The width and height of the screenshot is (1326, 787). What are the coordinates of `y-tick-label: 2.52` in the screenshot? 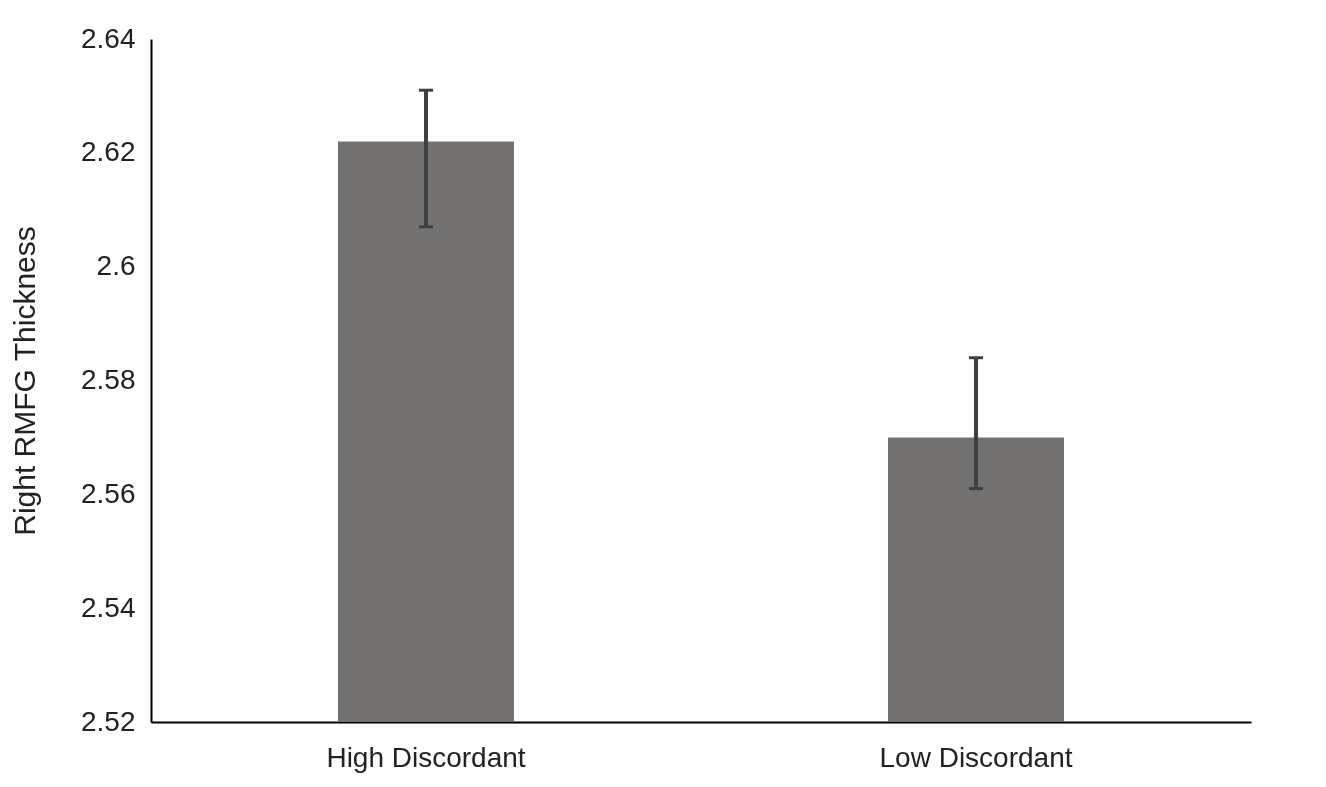 It's located at (108, 721).